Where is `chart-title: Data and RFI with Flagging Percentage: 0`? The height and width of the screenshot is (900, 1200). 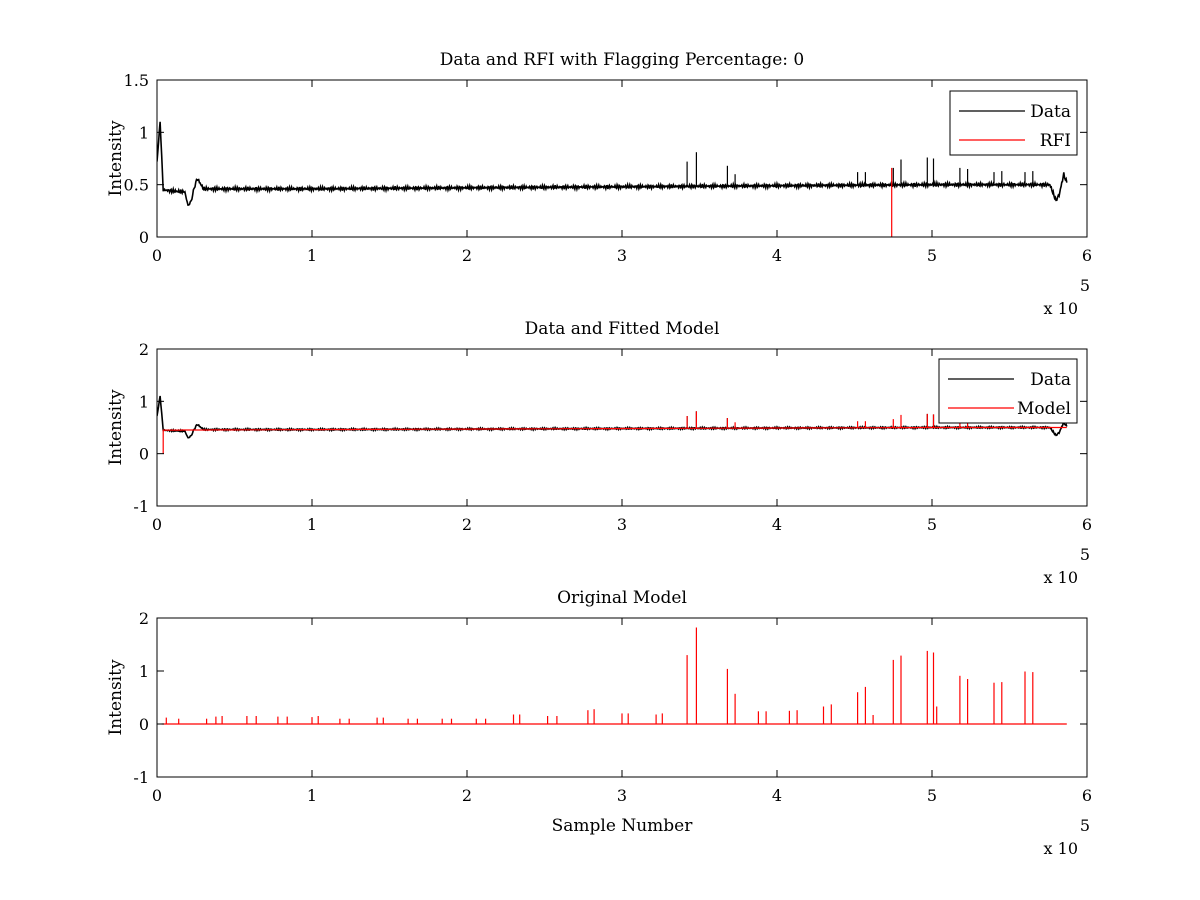
chart-title: Data and RFI with Flagging Percentage: 0 is located at coordinates (622, 60).